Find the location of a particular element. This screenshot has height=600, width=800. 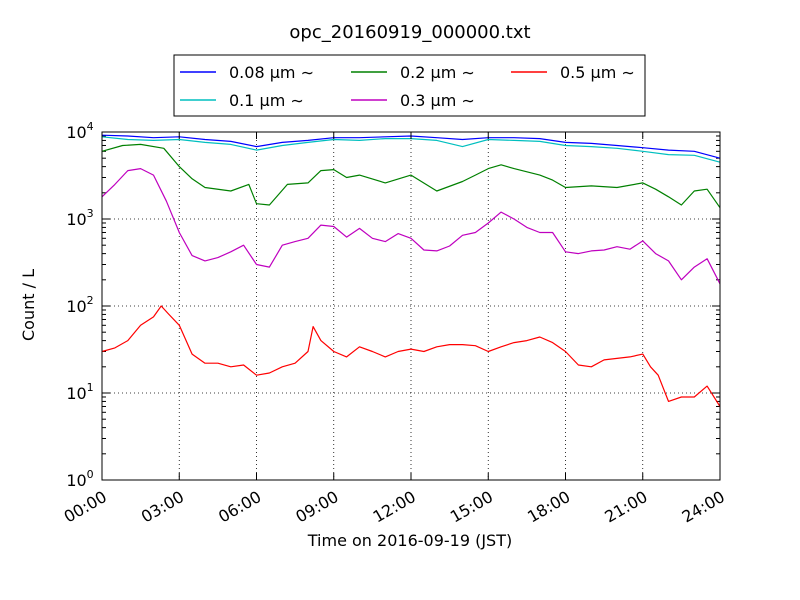

y-tick-label: 10³ is located at coordinates (79, 218).